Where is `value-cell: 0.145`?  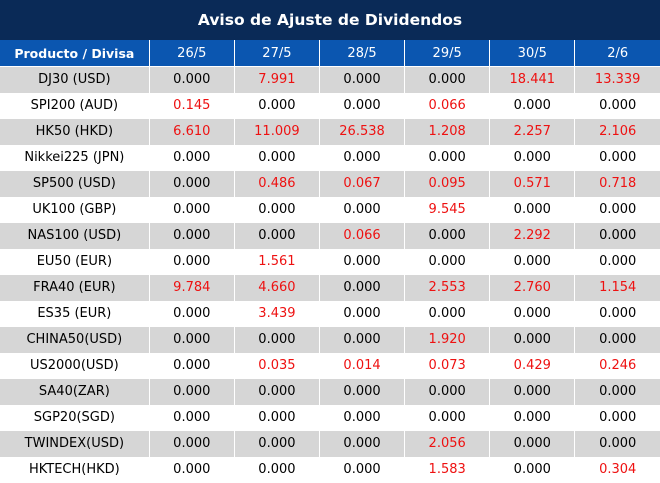 value-cell: 0.145 is located at coordinates (192, 105).